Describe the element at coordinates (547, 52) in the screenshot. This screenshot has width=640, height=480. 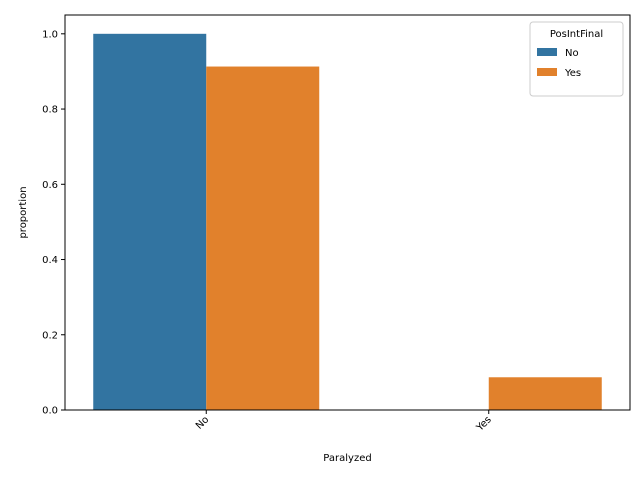
I see `legend-swatch-no` at that location.